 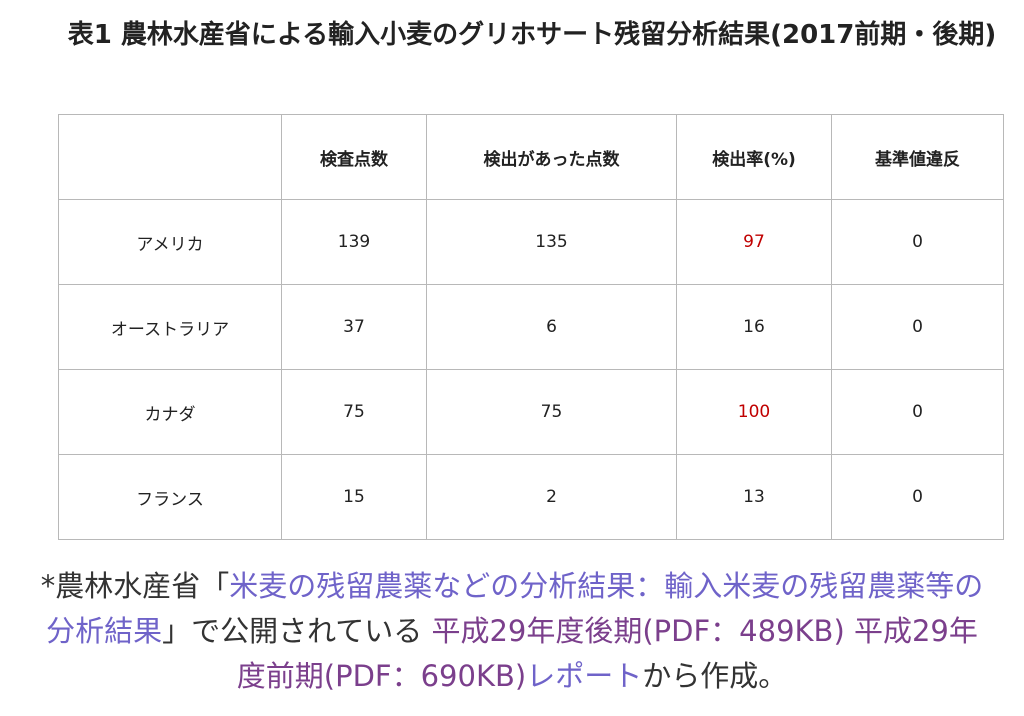 I want to click on table-row: アメリカ 139 135 97 0, so click(x=531, y=242).